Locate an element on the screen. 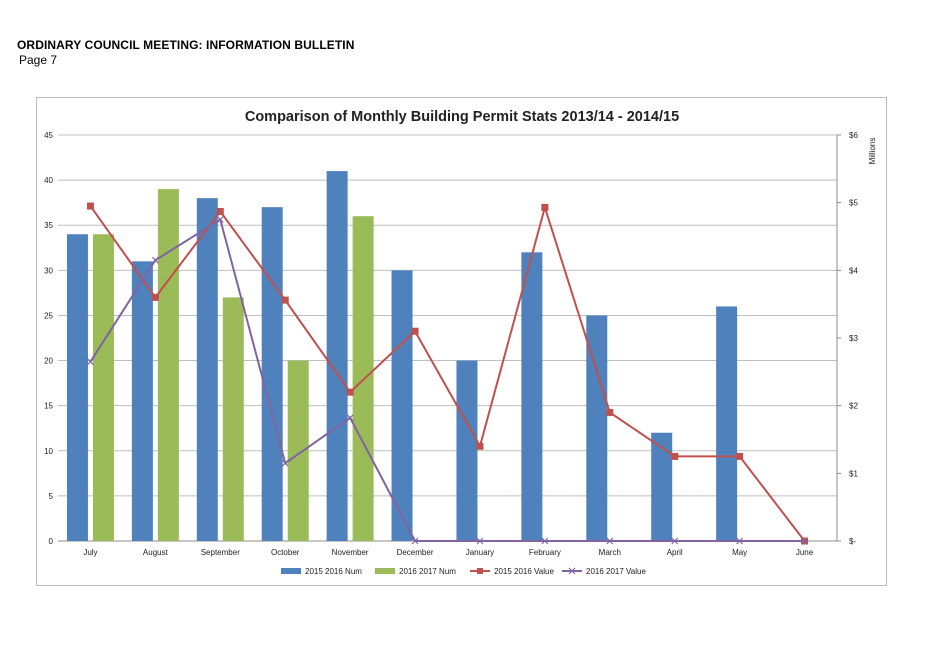  x-axis-tick-label: November is located at coordinates (350, 552).